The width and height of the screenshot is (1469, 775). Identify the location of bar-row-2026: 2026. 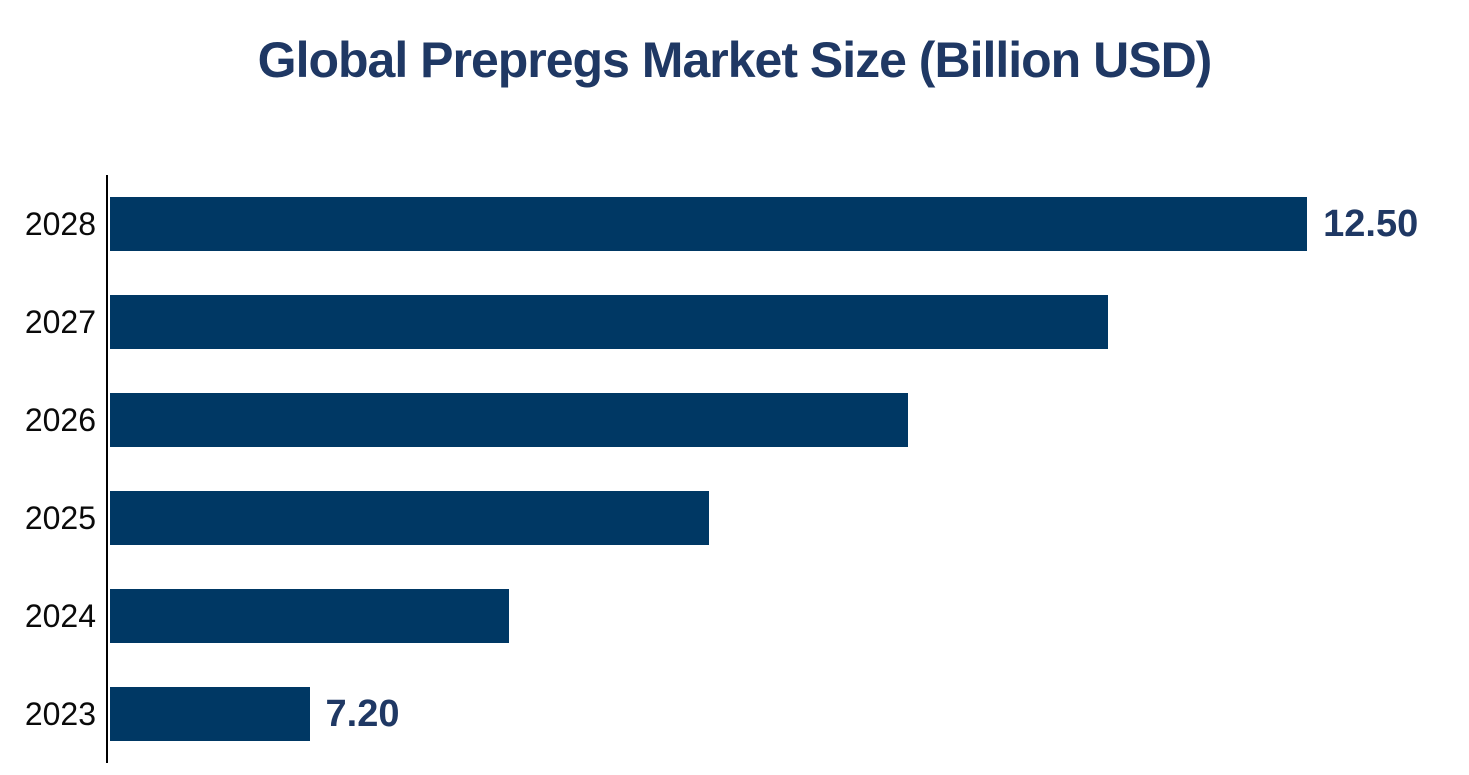
(734, 420).